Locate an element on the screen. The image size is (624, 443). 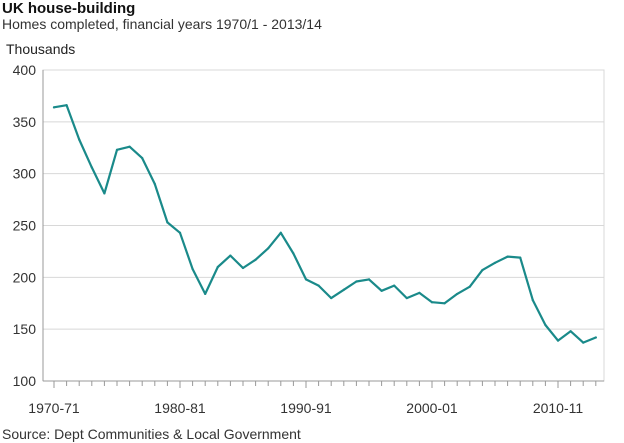
y-tick-label: 300 is located at coordinates (25, 174).